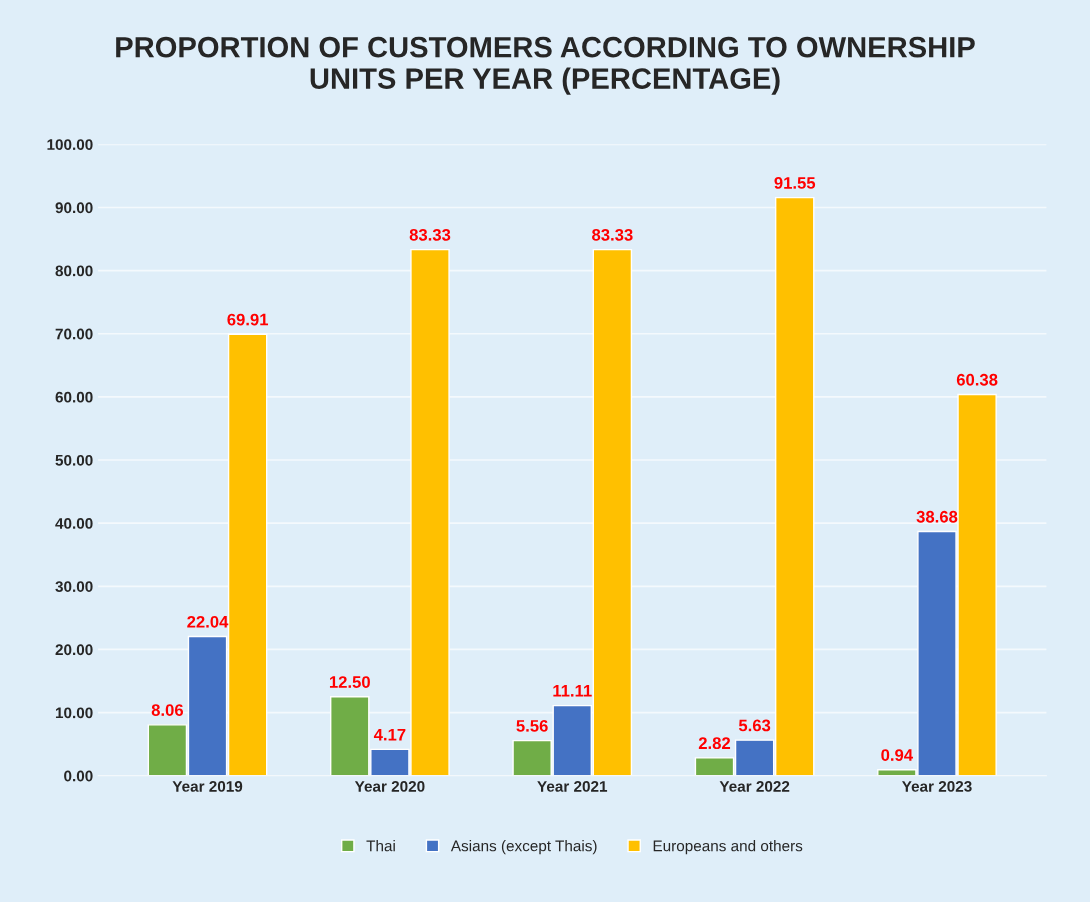 Image resolution: width=1090 pixels, height=902 pixels. I want to click on y-tick-label: 90.00, so click(74, 208).